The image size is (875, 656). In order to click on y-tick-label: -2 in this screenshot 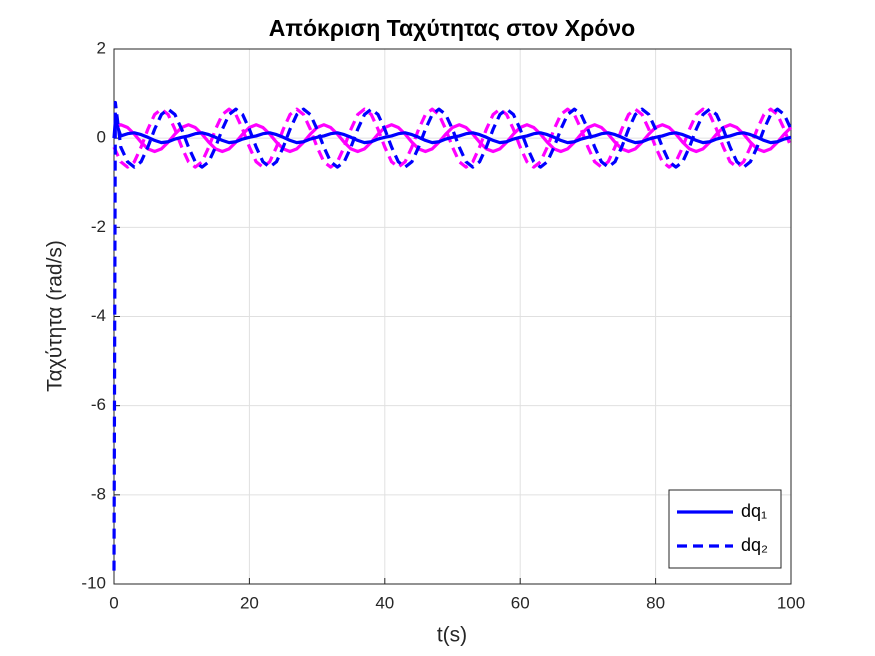, I will do `click(98, 226)`.